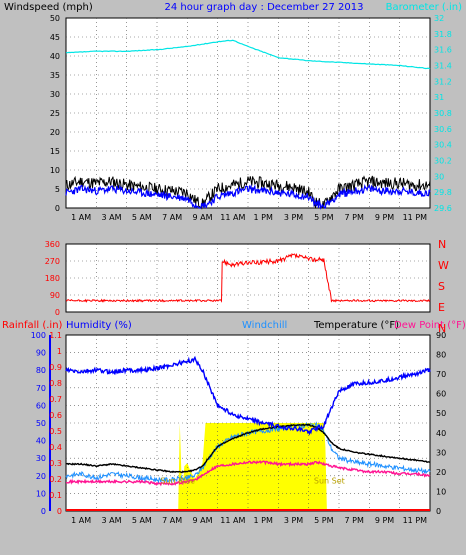 Image resolution: width=466 pixels, height=555 pixels. Describe the element at coordinates (439, 18) in the screenshot. I see `barometer-tick-label: 32` at that location.